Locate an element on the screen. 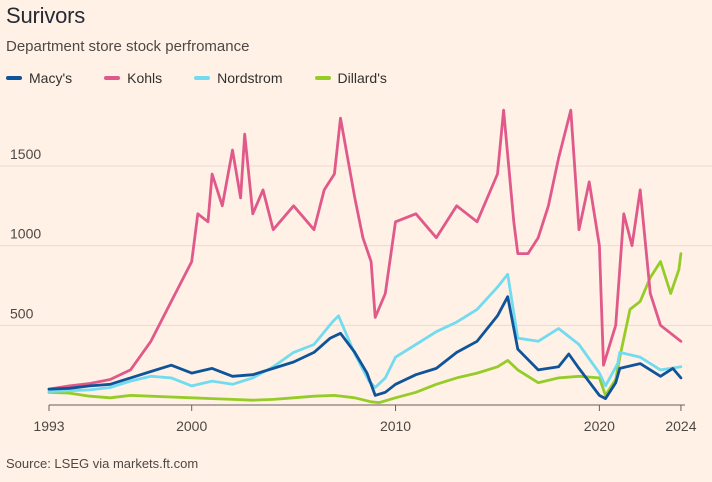  legend-item: Macy's is located at coordinates (39, 78).